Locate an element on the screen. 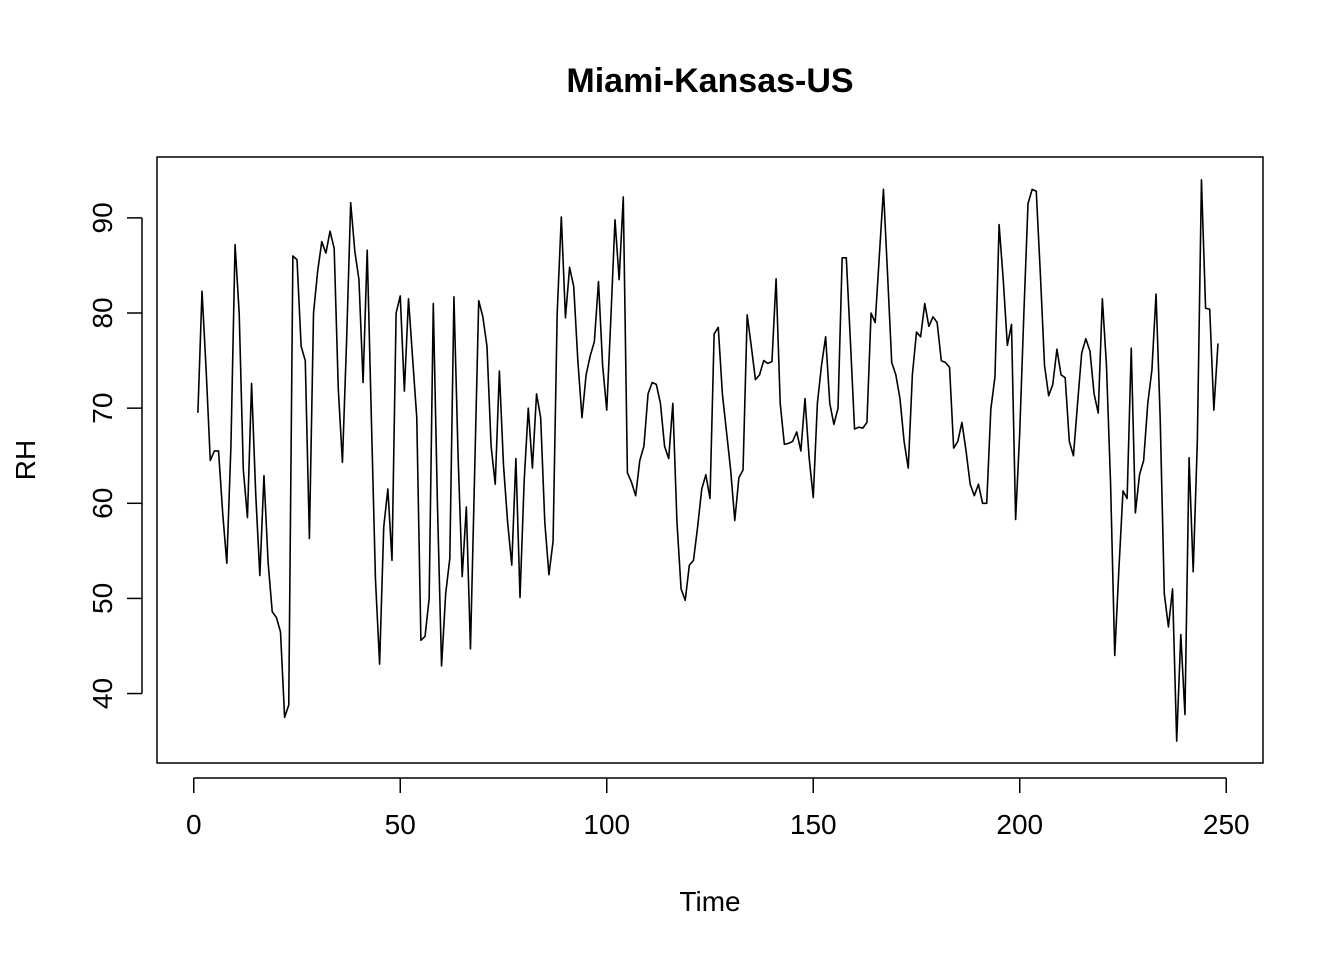 The height and width of the screenshot is (960, 1344). chart-title: Miami-Kansas-US is located at coordinates (709, 81).